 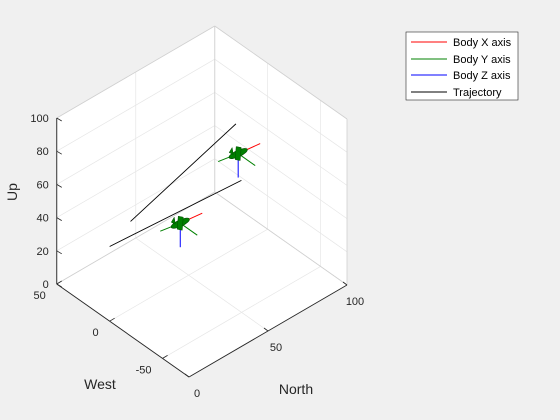 I want to click on legend-label: Body Y axis, so click(x=482, y=60).